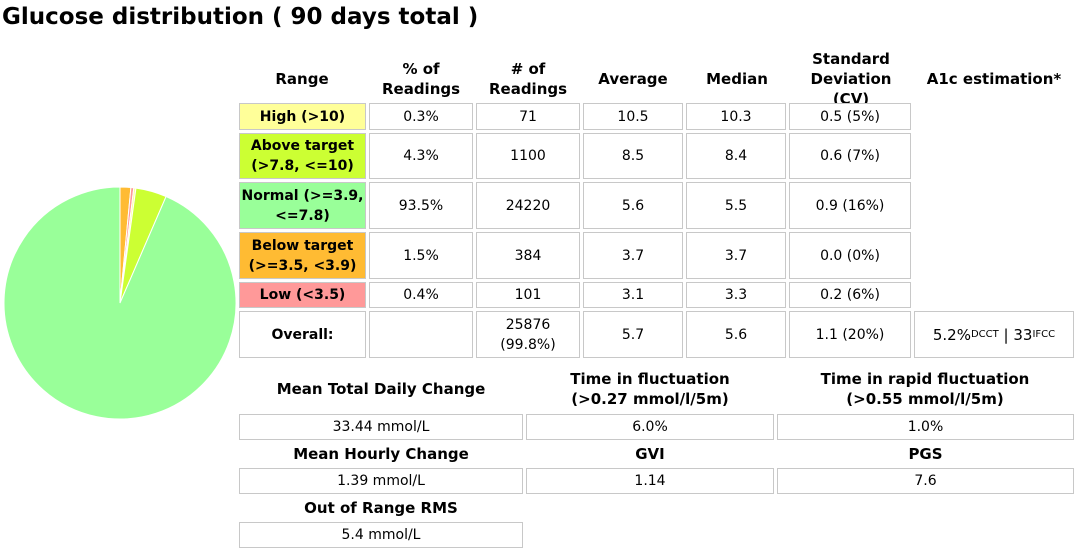 The width and height of the screenshot is (1084, 551). I want to click on normal-median: 5.5, so click(736, 205).